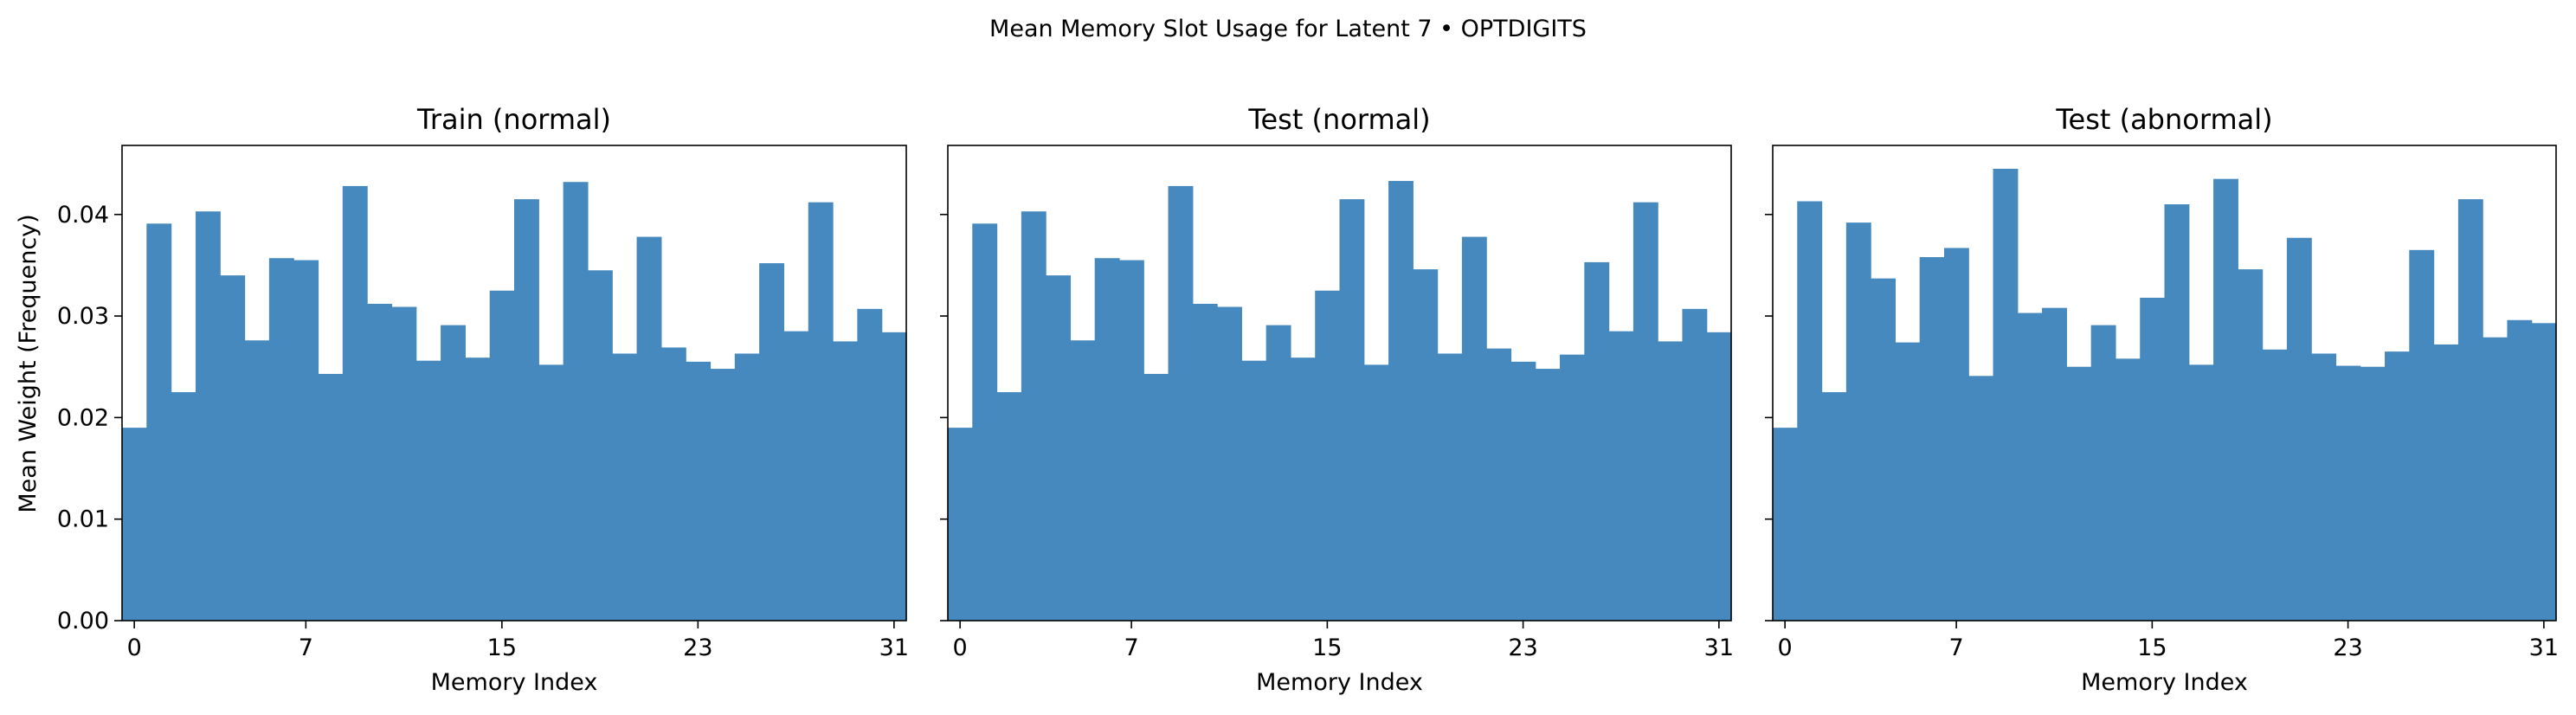 Image resolution: width=2576 pixels, height=715 pixels. I want to click on subplot-title: Train (normal), so click(513, 119).